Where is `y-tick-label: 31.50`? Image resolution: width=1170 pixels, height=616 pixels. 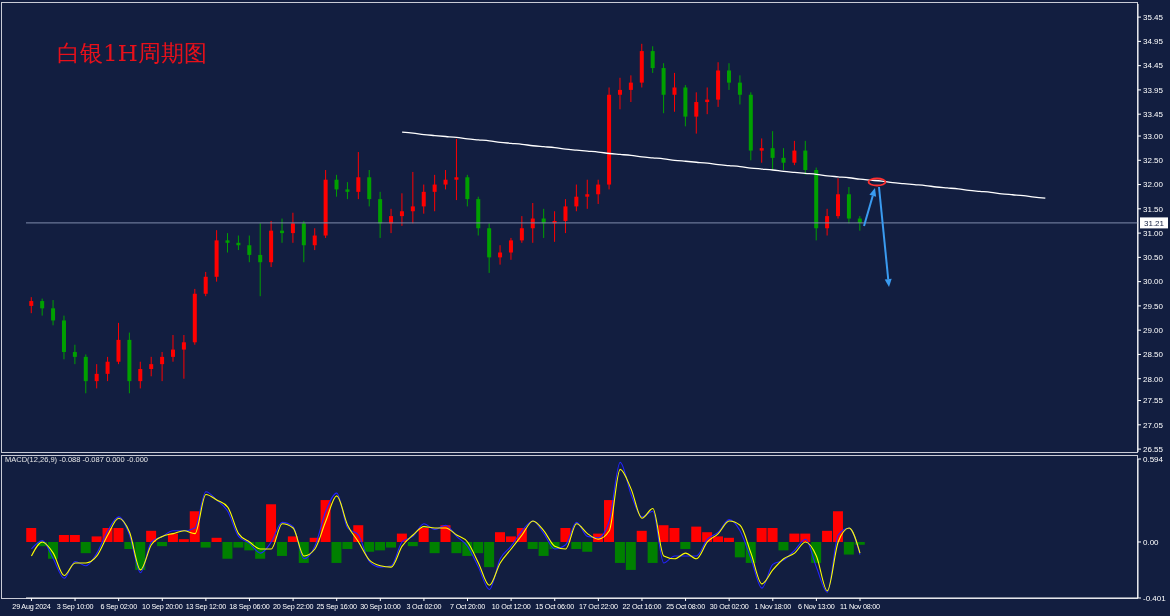
y-tick-label: 31.50 is located at coordinates (1153, 209).